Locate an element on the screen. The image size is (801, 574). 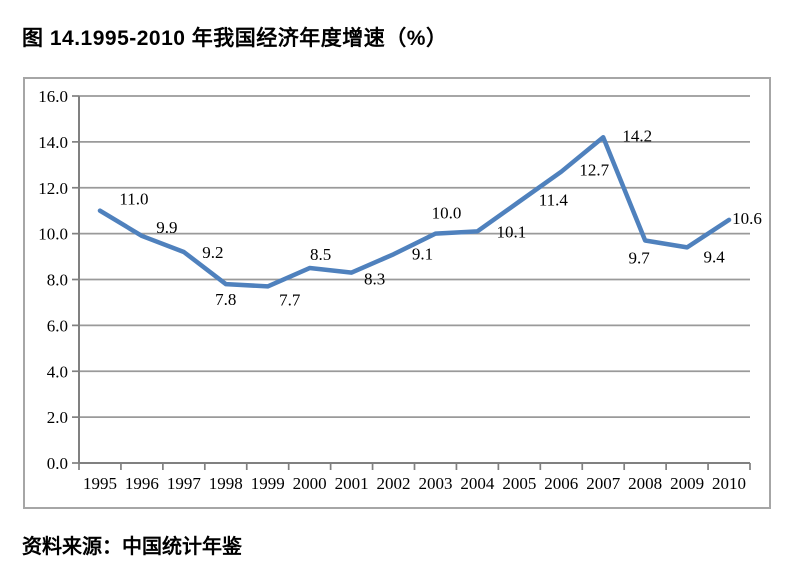
data-label: 9.7 is located at coordinates (640, 258).